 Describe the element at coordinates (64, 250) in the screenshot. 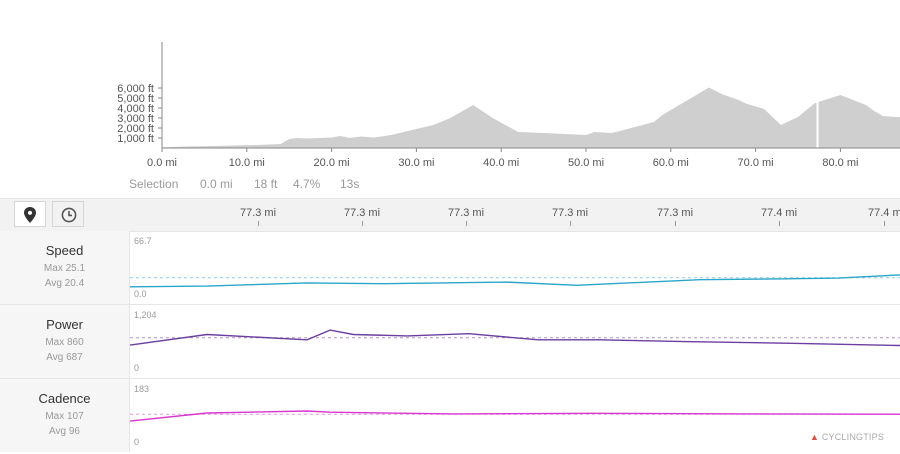

I see `metric-name: Speed` at that location.